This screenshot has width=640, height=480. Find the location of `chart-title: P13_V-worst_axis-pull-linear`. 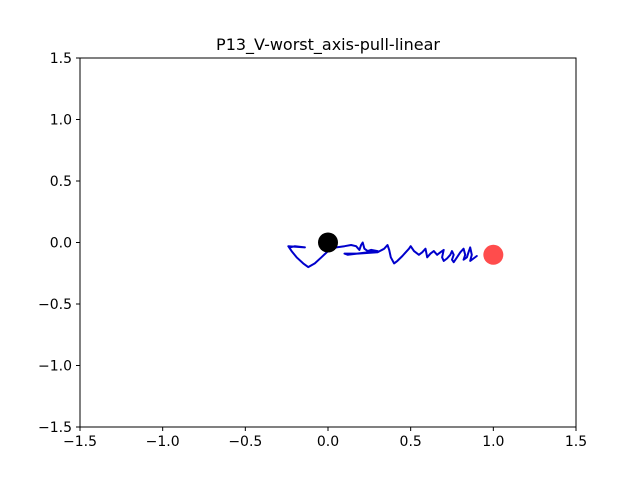

chart-title: P13_V-worst_axis-pull-linear is located at coordinates (328, 45).